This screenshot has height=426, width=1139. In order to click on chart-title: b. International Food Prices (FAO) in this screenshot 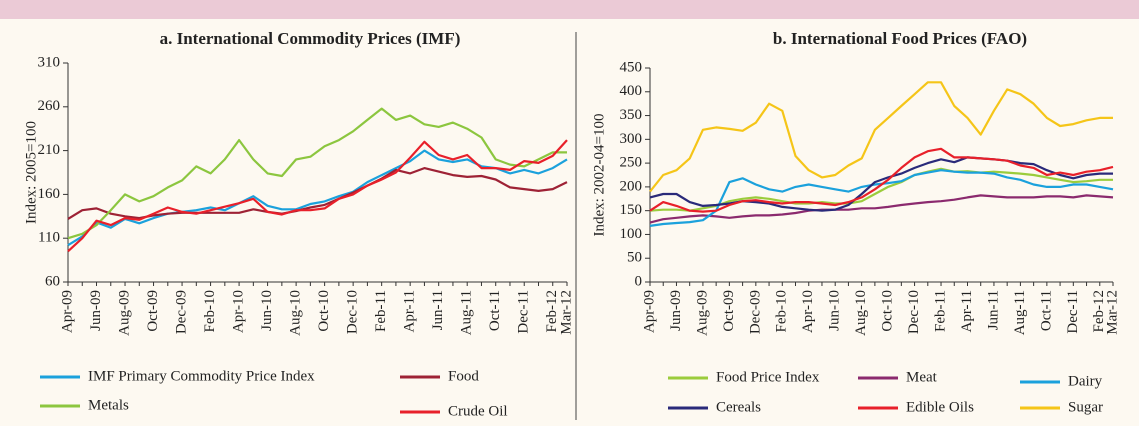, I will do `click(900, 38)`.